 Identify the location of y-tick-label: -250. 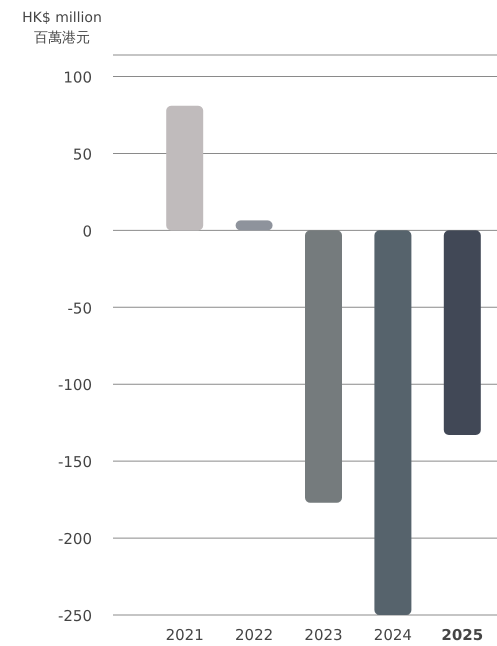
(75, 616).